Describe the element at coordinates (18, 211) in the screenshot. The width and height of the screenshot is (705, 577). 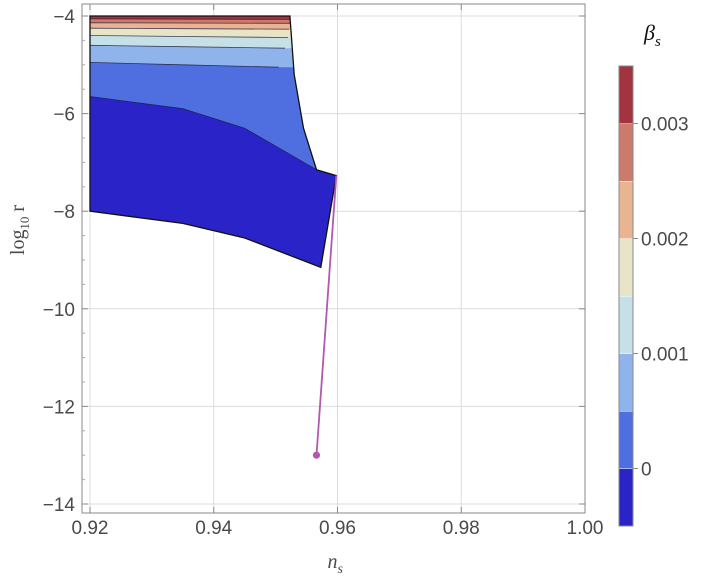
I see `y-axis-label-tail: r` at that location.